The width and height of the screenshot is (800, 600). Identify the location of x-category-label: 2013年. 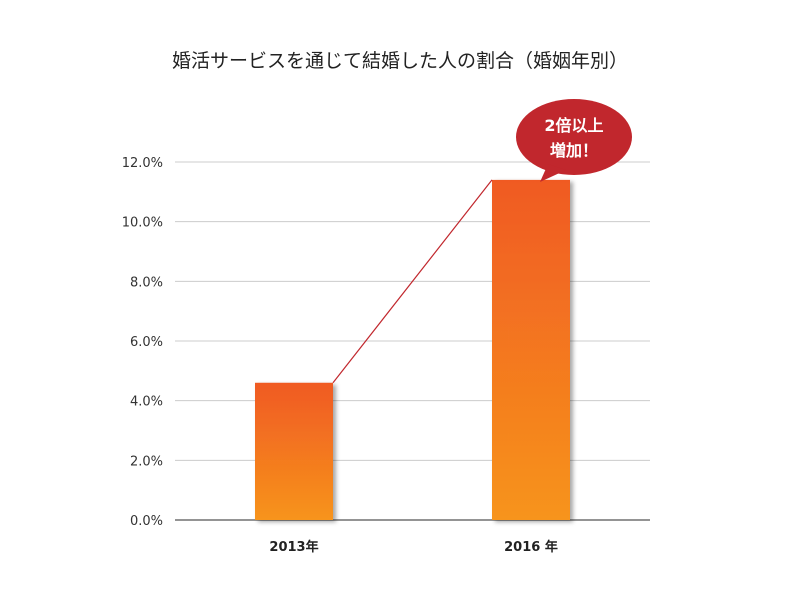
(293, 547).